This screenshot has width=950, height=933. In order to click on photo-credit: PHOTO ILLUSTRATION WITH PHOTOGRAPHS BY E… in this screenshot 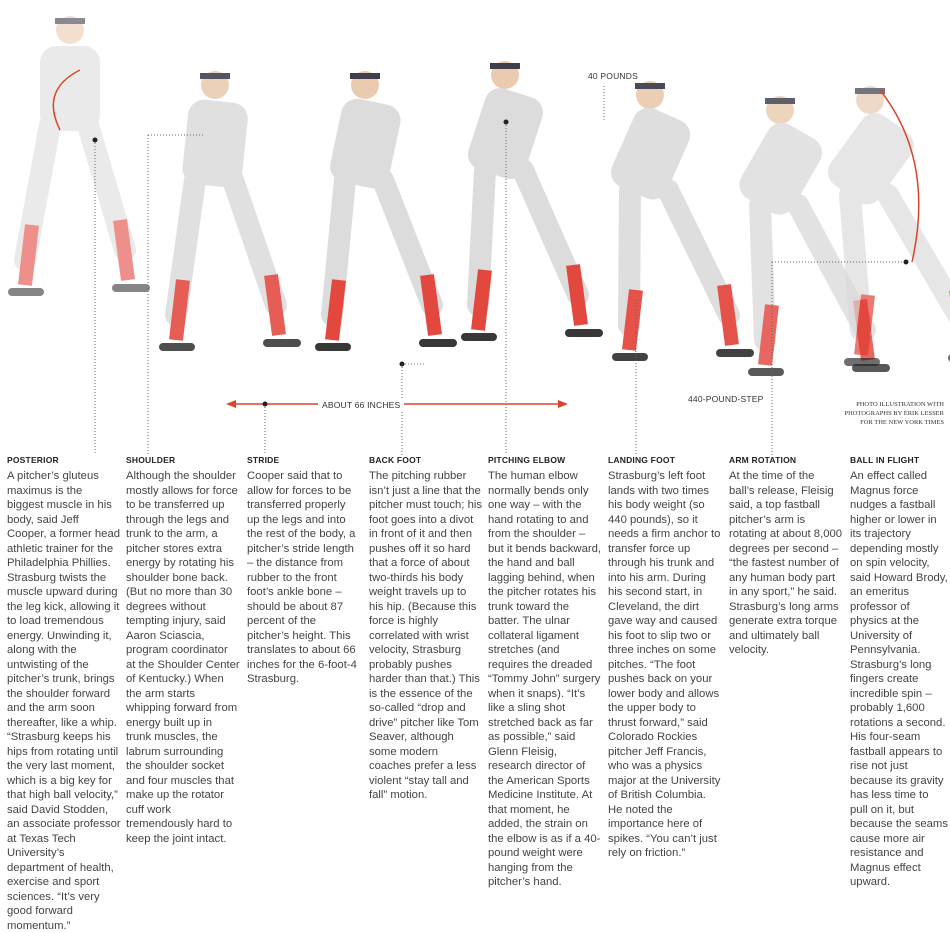, I will do `click(894, 413)`.